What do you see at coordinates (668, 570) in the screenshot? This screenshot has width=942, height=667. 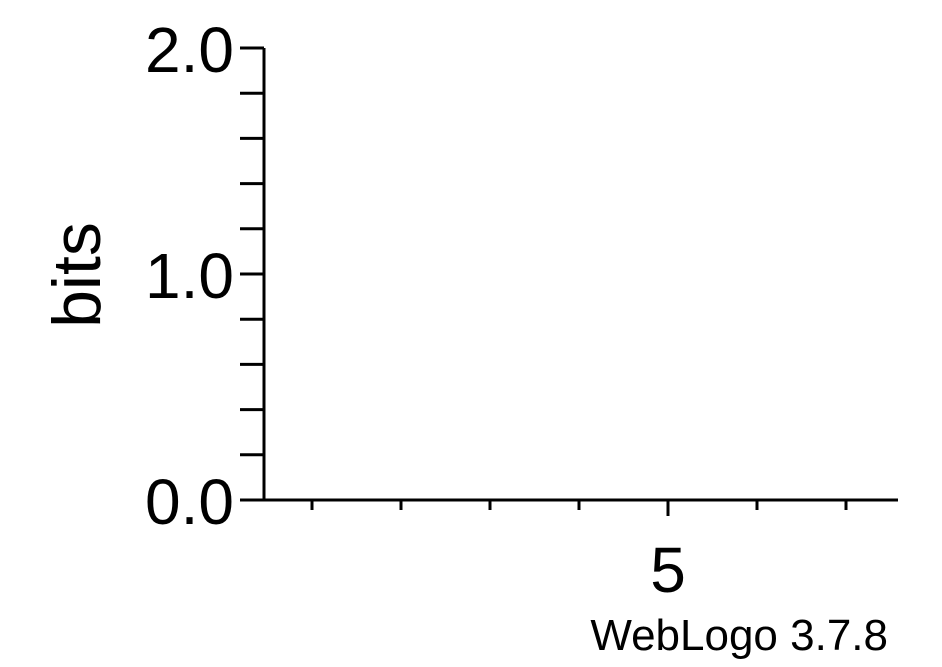 I see `x-tick-label: 5` at bounding box center [668, 570].